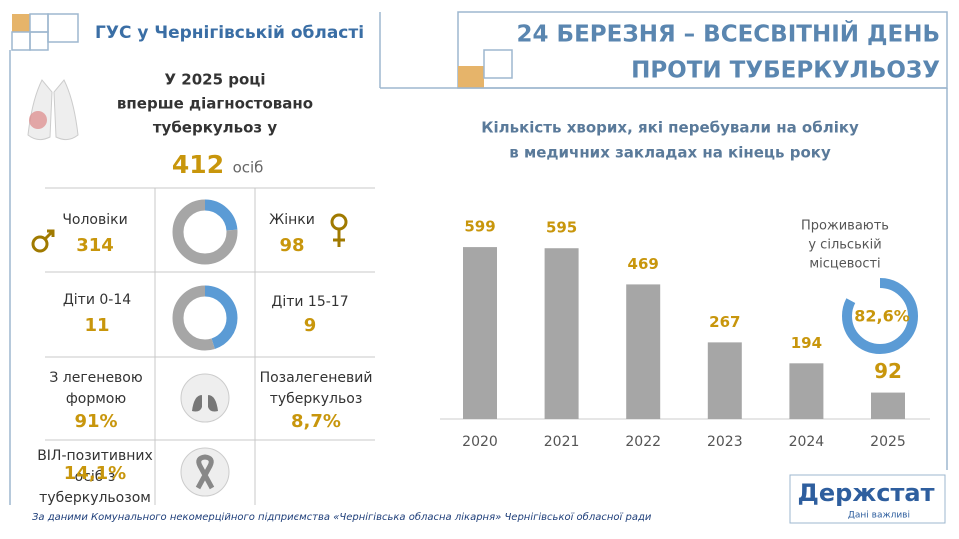 Image resolution: width=959 pixels, height=539 pixels. Describe the element at coordinates (561, 228) in the screenshot. I see `value-label: 595` at that location.